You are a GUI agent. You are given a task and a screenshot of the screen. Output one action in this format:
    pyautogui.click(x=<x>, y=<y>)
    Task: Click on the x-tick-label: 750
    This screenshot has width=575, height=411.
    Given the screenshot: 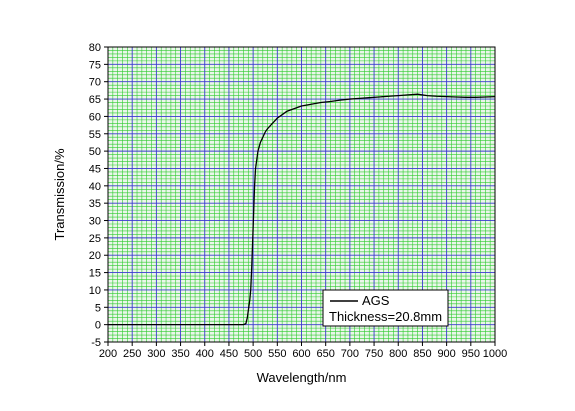 What is the action you would take?
    pyautogui.click(x=374, y=354)
    